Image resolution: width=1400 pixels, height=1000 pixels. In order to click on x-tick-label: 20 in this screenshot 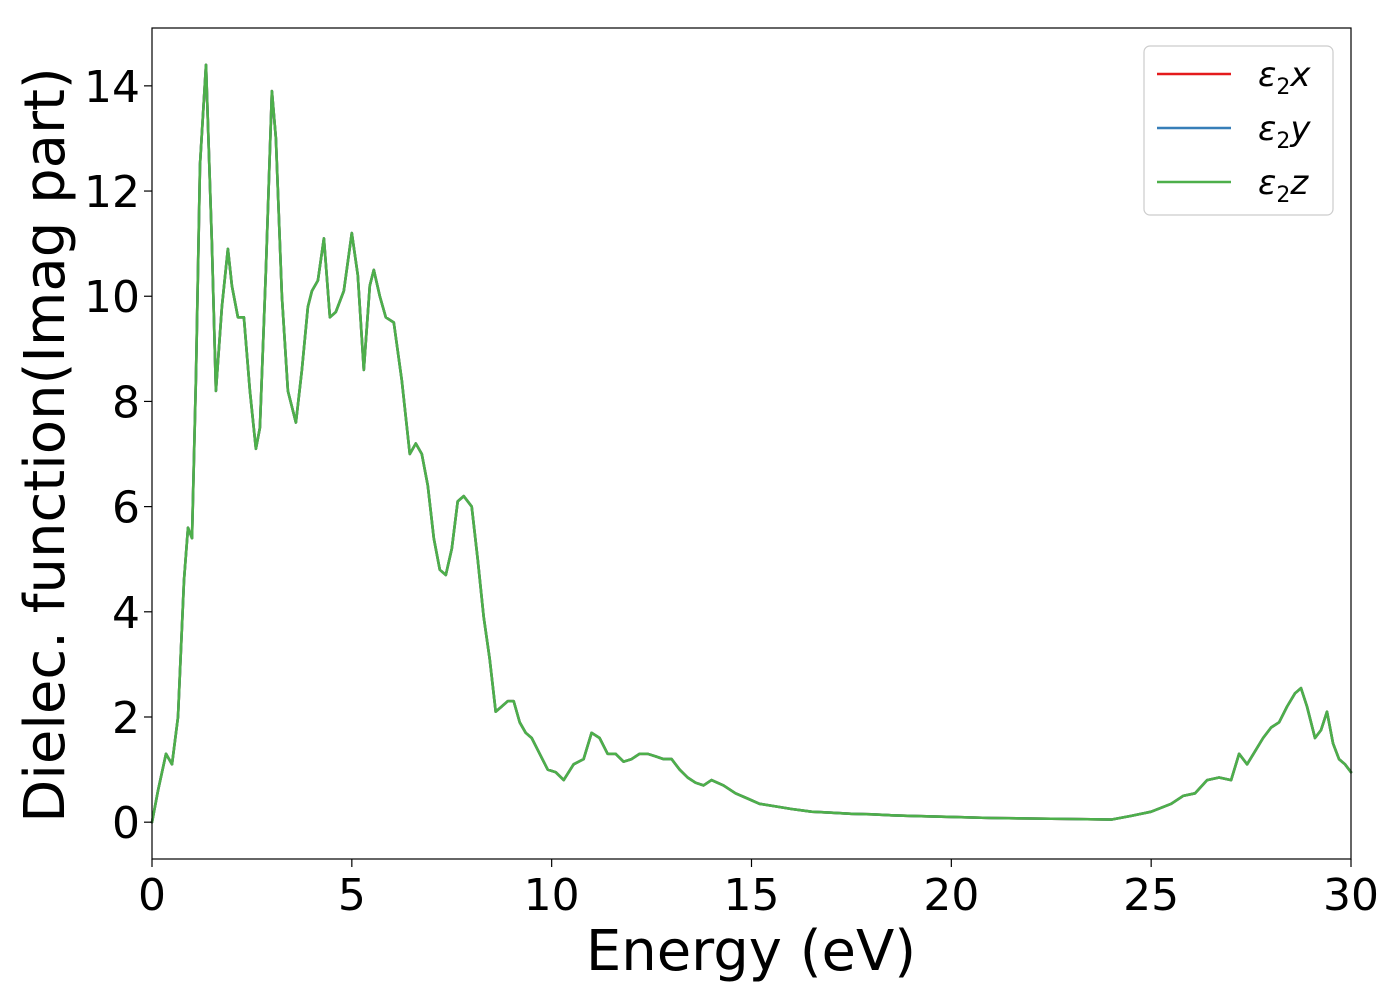, I will do `click(951, 895)`.